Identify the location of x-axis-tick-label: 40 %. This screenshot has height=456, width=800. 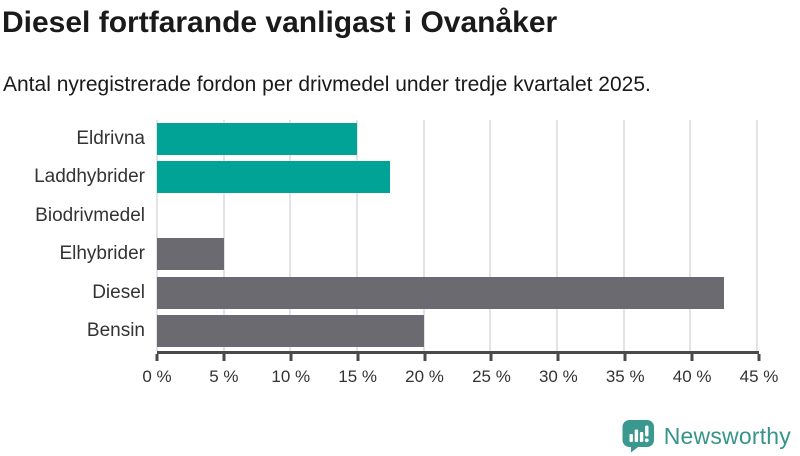
(692, 376).